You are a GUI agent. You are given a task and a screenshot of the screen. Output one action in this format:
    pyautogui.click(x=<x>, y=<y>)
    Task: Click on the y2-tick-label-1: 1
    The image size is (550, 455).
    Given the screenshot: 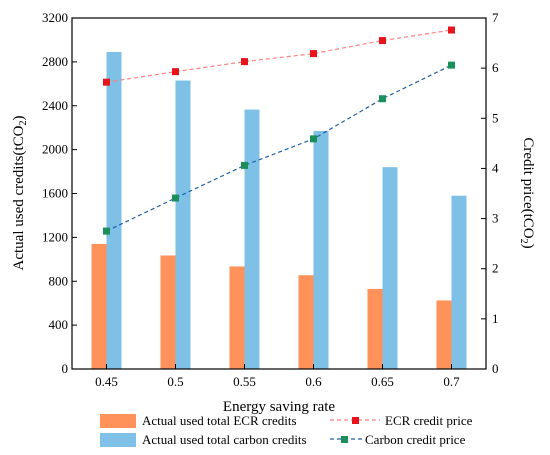 What is the action you would take?
    pyautogui.click(x=495, y=318)
    